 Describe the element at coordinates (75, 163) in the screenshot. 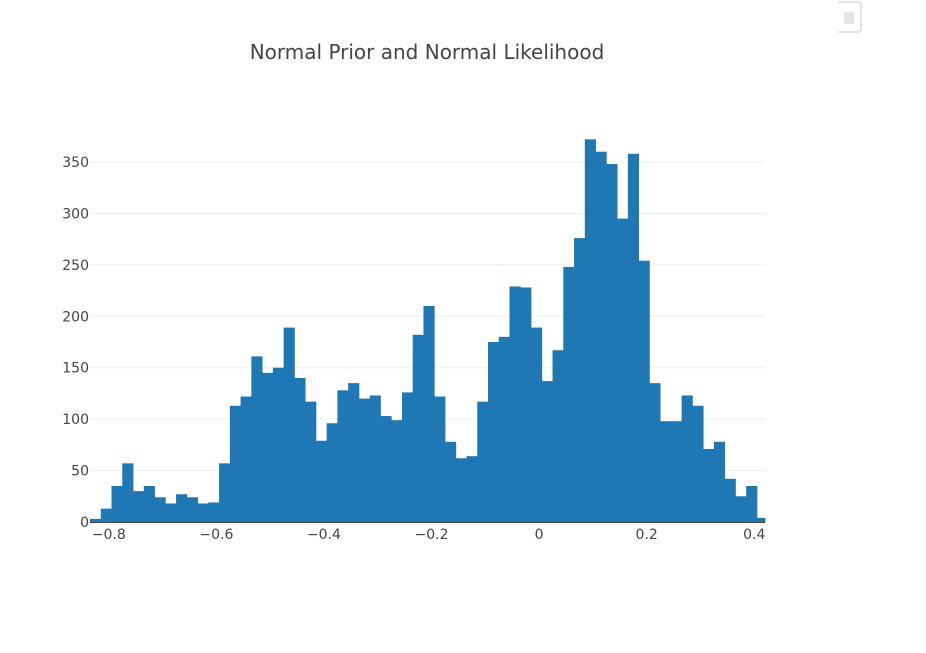

I see `y-tick-label: 350` at that location.